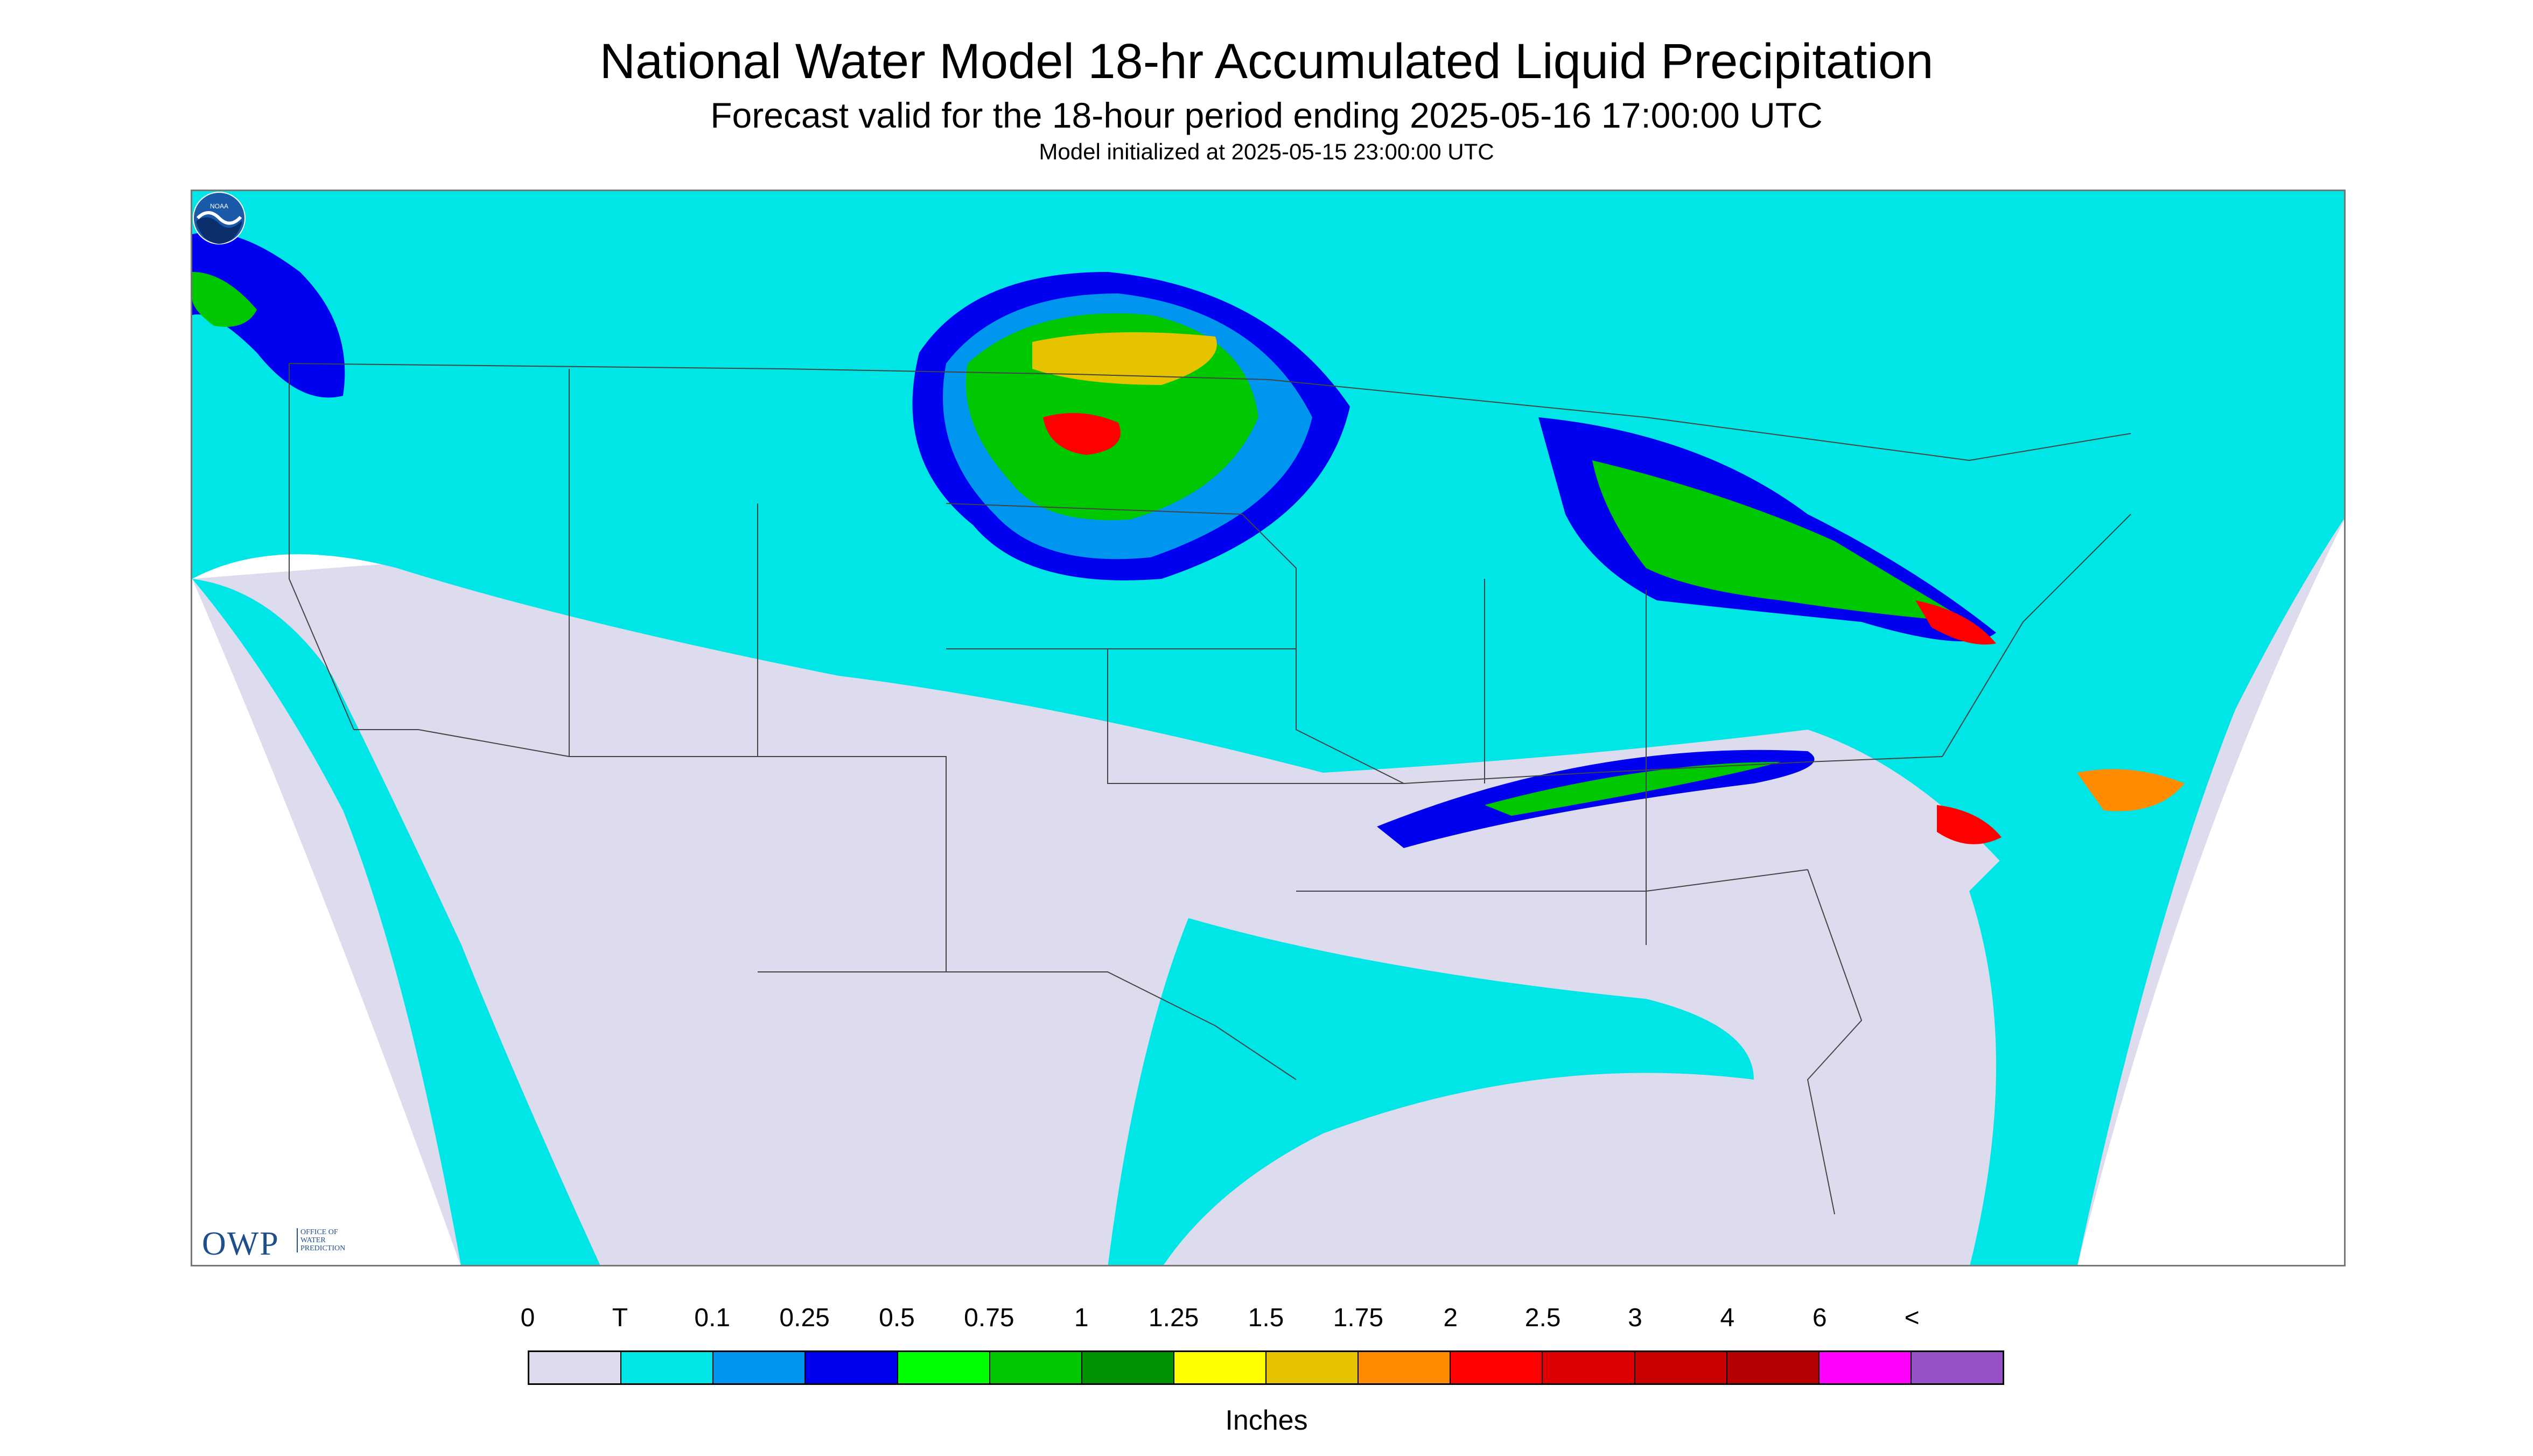 Image resolution: width=2533 pixels, height=1456 pixels. Describe the element at coordinates (1633, 789) in the screenshot. I see `precip-band-ohio-valley-core` at that location.